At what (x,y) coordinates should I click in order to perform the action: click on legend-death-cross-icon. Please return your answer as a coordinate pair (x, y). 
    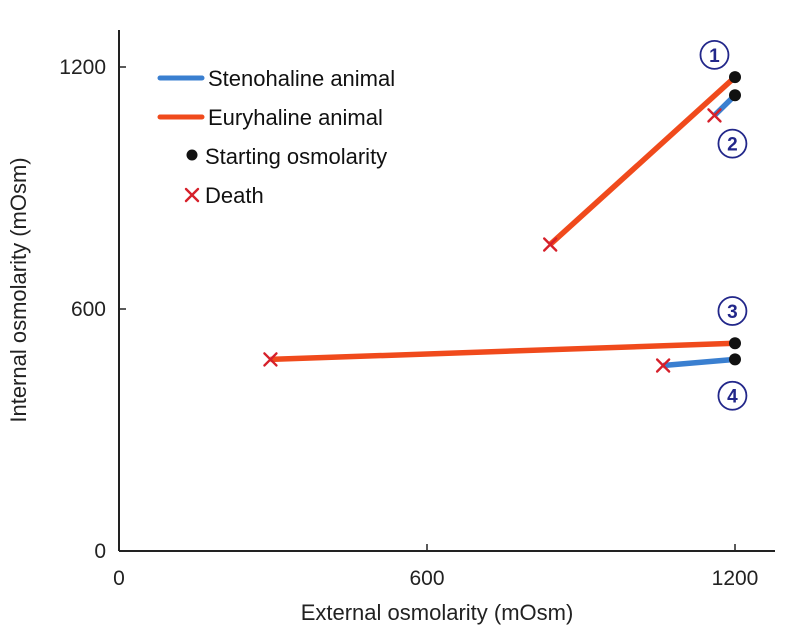
    Looking at the image, I should click on (192, 195).